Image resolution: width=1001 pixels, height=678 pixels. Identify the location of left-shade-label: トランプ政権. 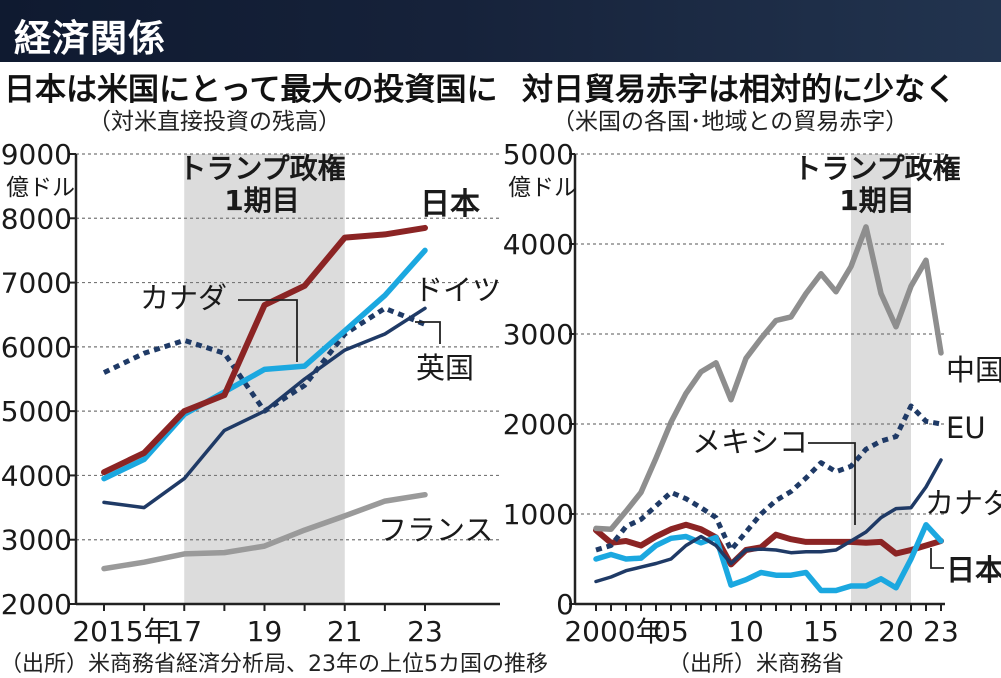
(261, 168).